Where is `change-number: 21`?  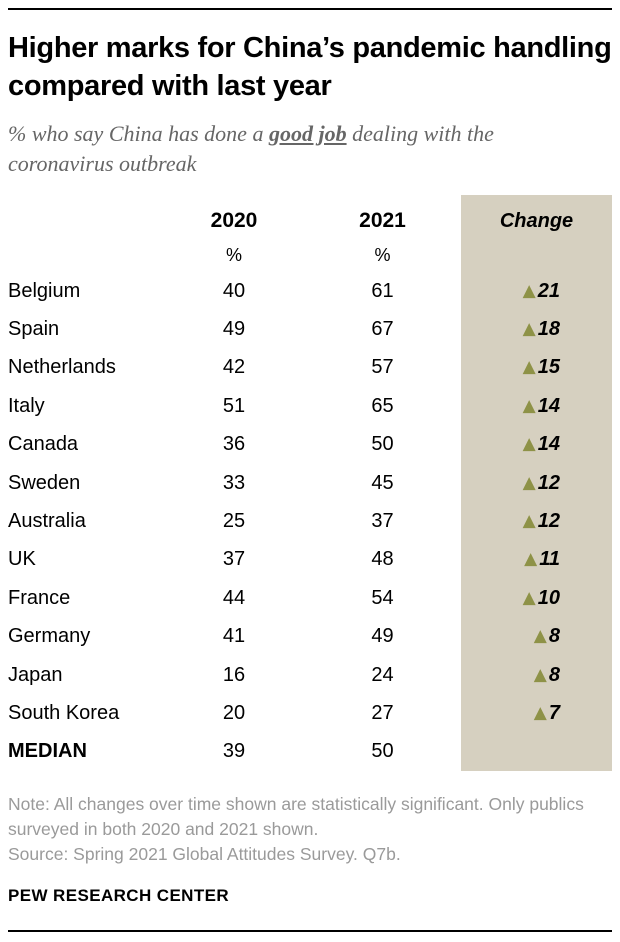 change-number: 21 is located at coordinates (548, 290).